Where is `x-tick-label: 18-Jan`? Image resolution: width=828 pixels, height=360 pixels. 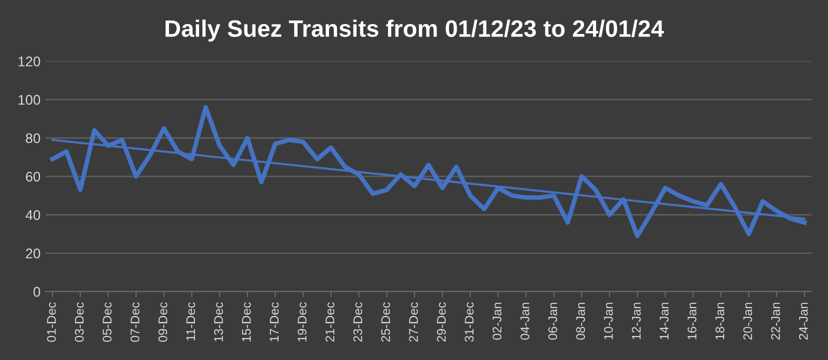 x-tick-label: 18-Jan is located at coordinates (719, 321).